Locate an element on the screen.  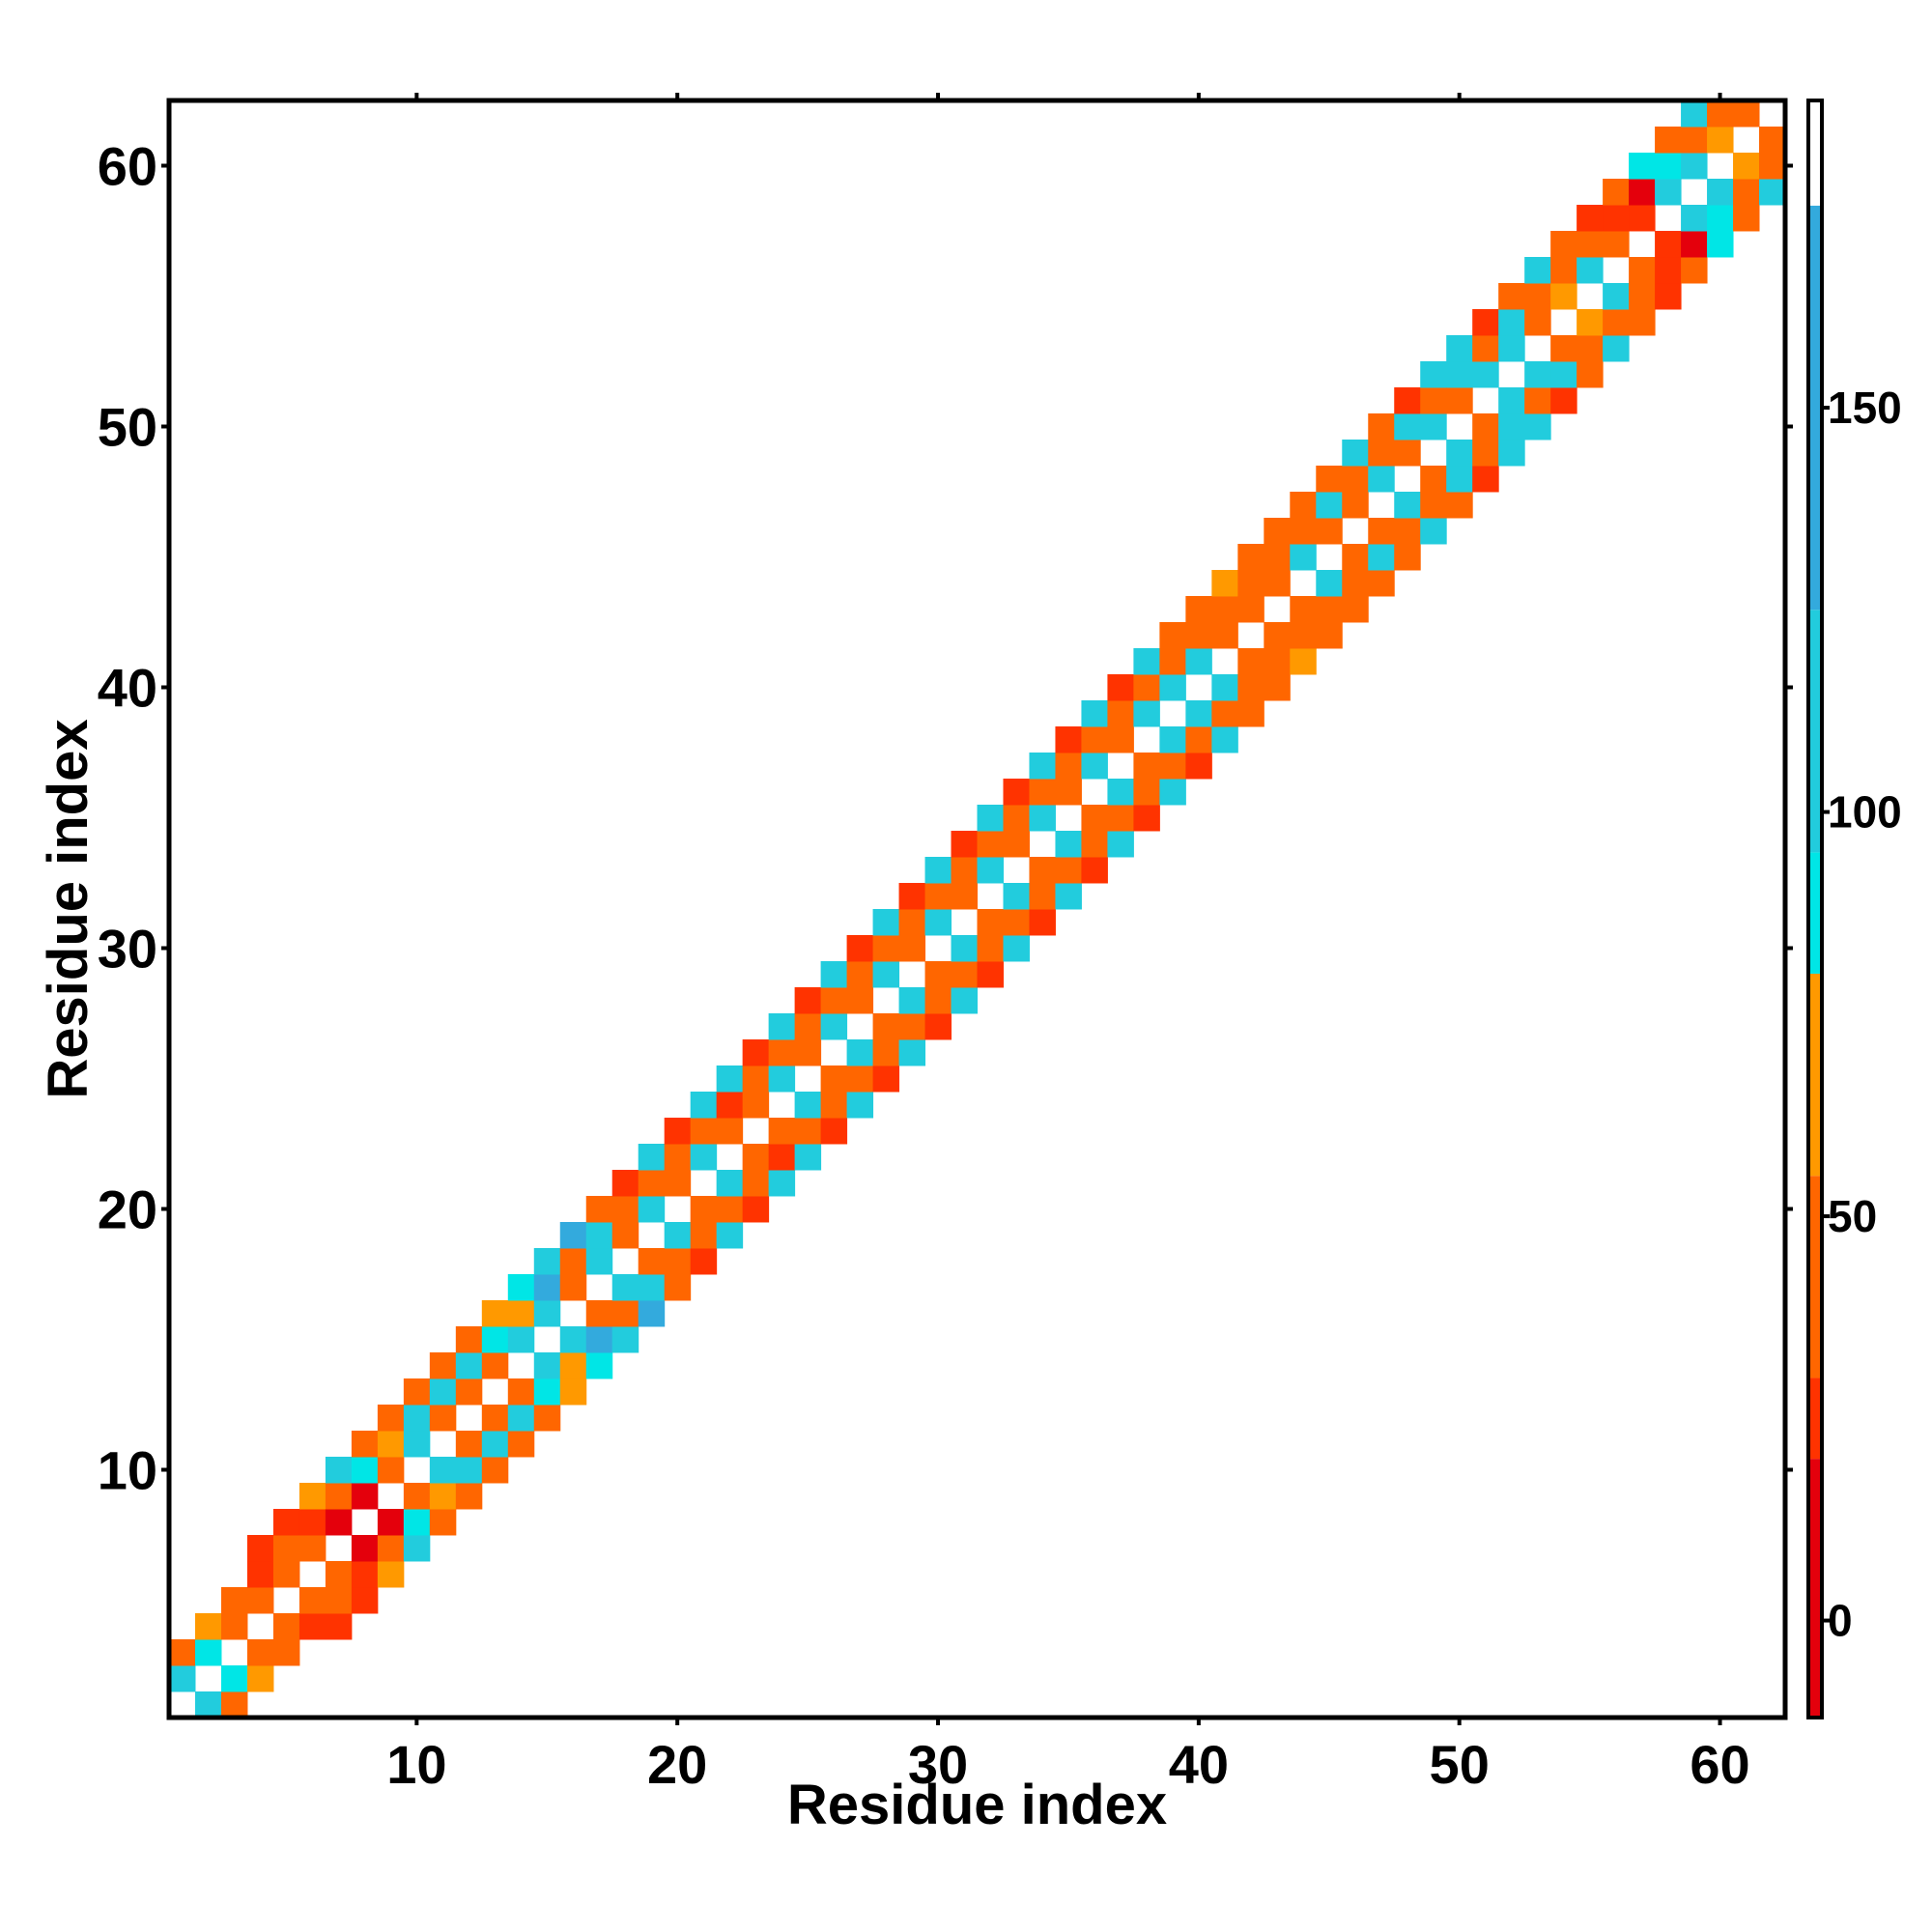
y-axis-title: Residue index is located at coordinates (68, 908).